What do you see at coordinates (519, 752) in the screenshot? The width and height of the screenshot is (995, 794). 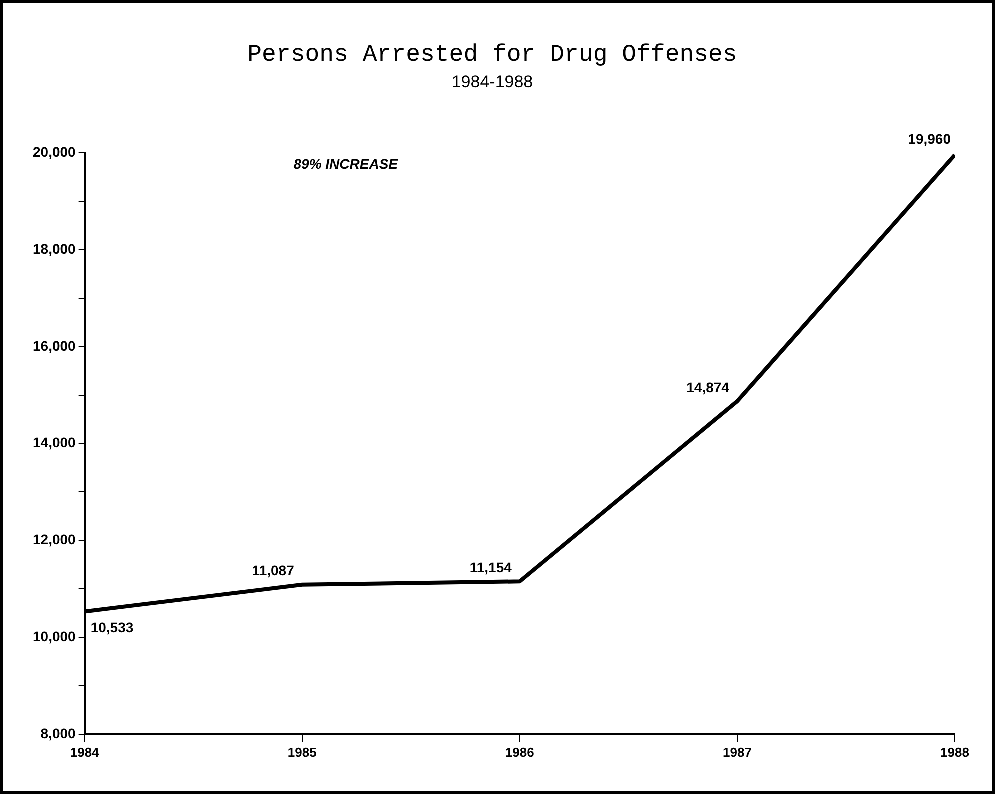 I see `x-tick-label: 1986` at bounding box center [519, 752].